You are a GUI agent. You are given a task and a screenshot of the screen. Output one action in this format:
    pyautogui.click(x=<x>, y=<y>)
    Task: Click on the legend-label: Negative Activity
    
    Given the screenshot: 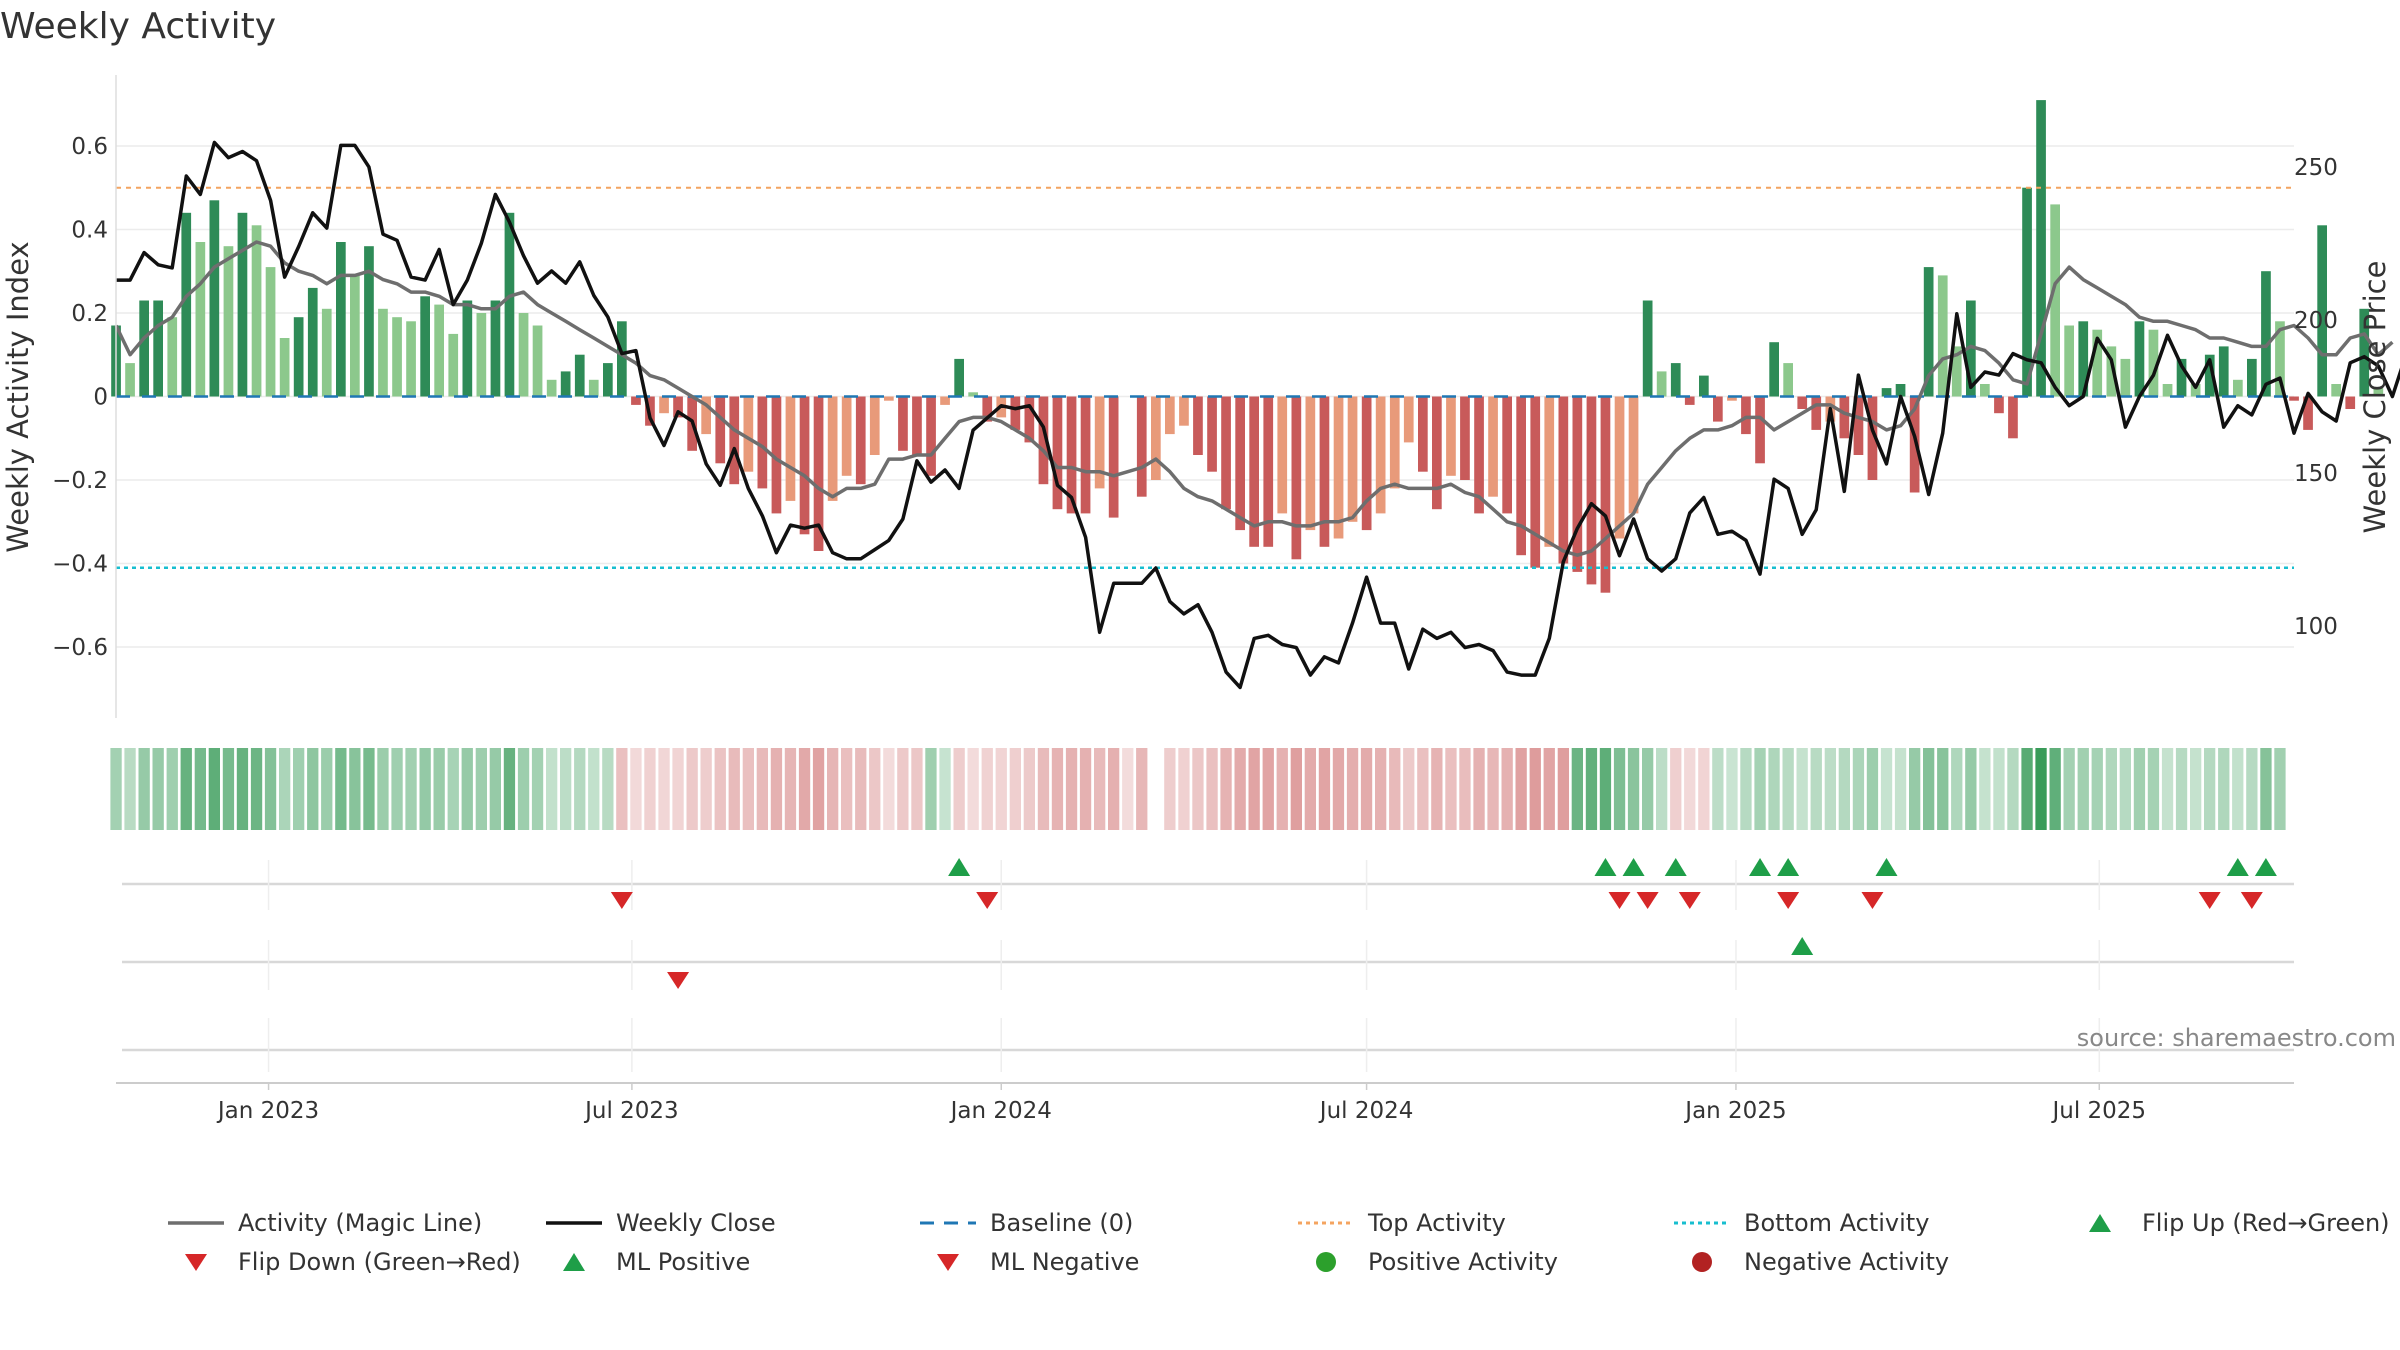 What is the action you would take?
    pyautogui.click(x=1846, y=1262)
    